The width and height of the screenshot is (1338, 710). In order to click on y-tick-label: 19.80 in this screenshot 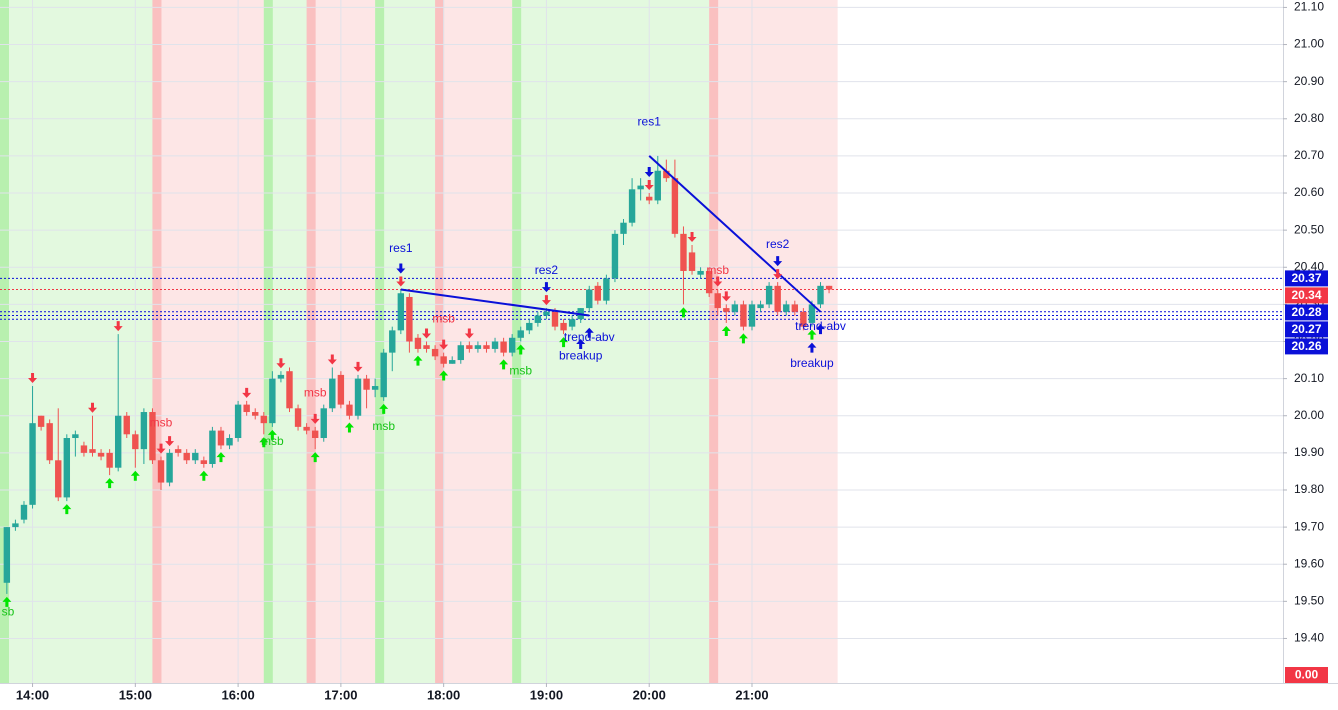, I will do `click(1309, 489)`.